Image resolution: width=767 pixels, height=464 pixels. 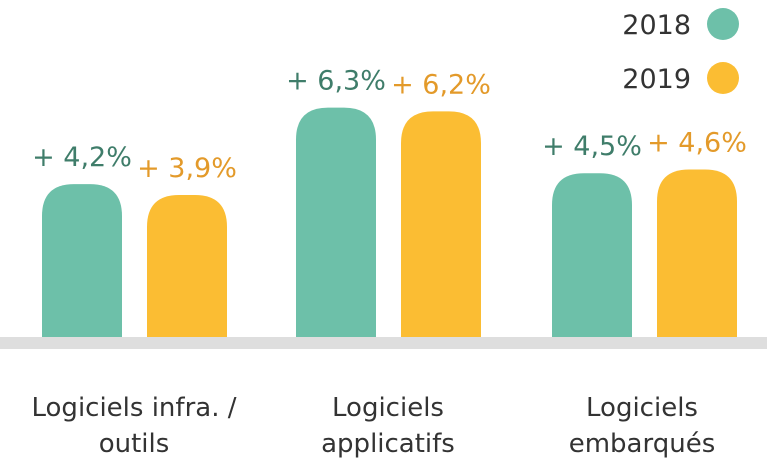 What do you see at coordinates (134, 408) in the screenshot?
I see `category-label-line: Logiciels infra. /` at bounding box center [134, 408].